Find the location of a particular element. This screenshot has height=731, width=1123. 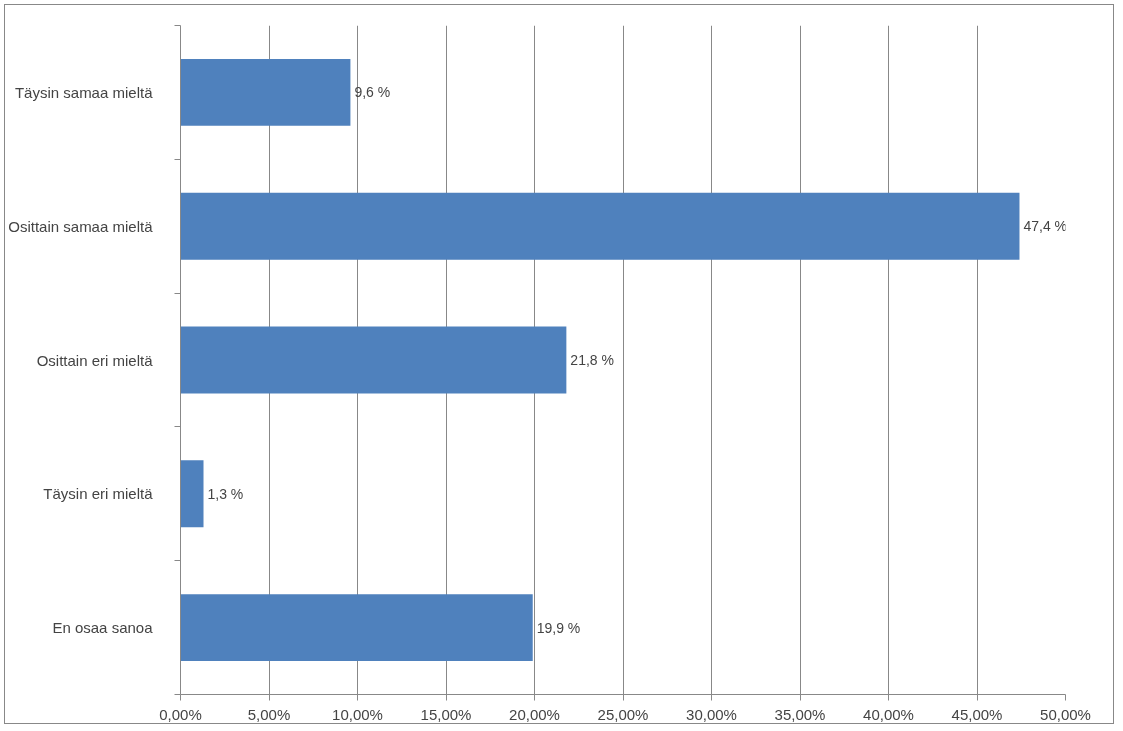

x-tick-label: 35,00% is located at coordinates (800, 714).